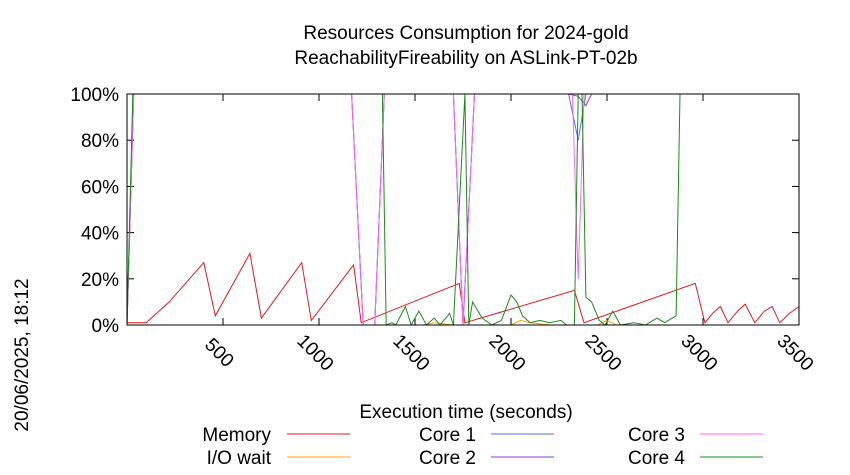 This screenshot has width=850, height=475. I want to click on y-tick-label: 100%, so click(94, 95).